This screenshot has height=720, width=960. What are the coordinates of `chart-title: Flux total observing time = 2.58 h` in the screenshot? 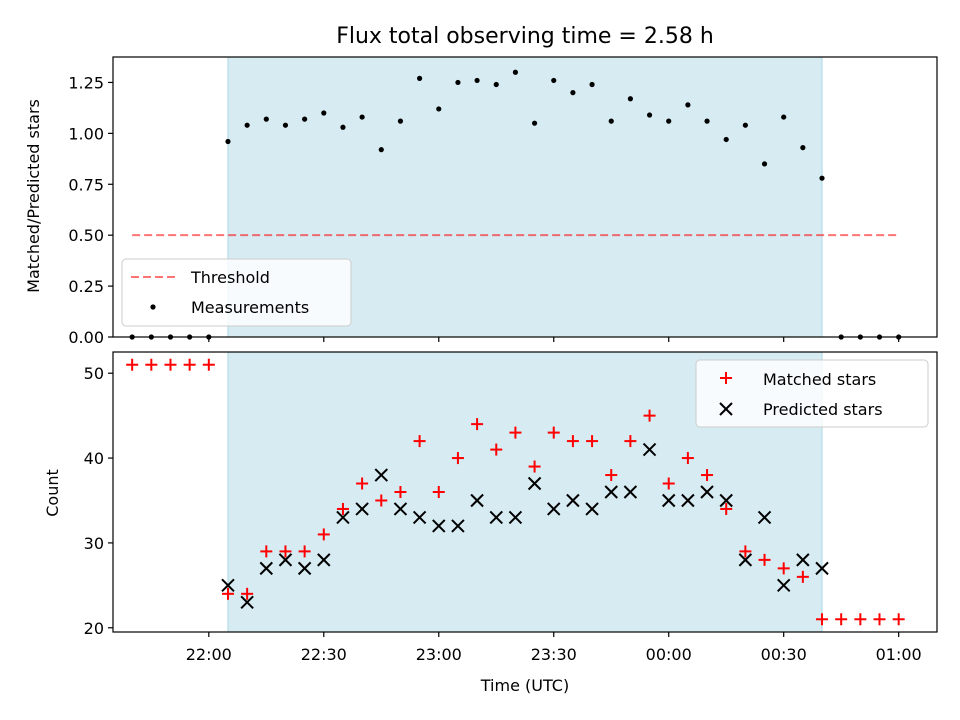 It's located at (525, 36).